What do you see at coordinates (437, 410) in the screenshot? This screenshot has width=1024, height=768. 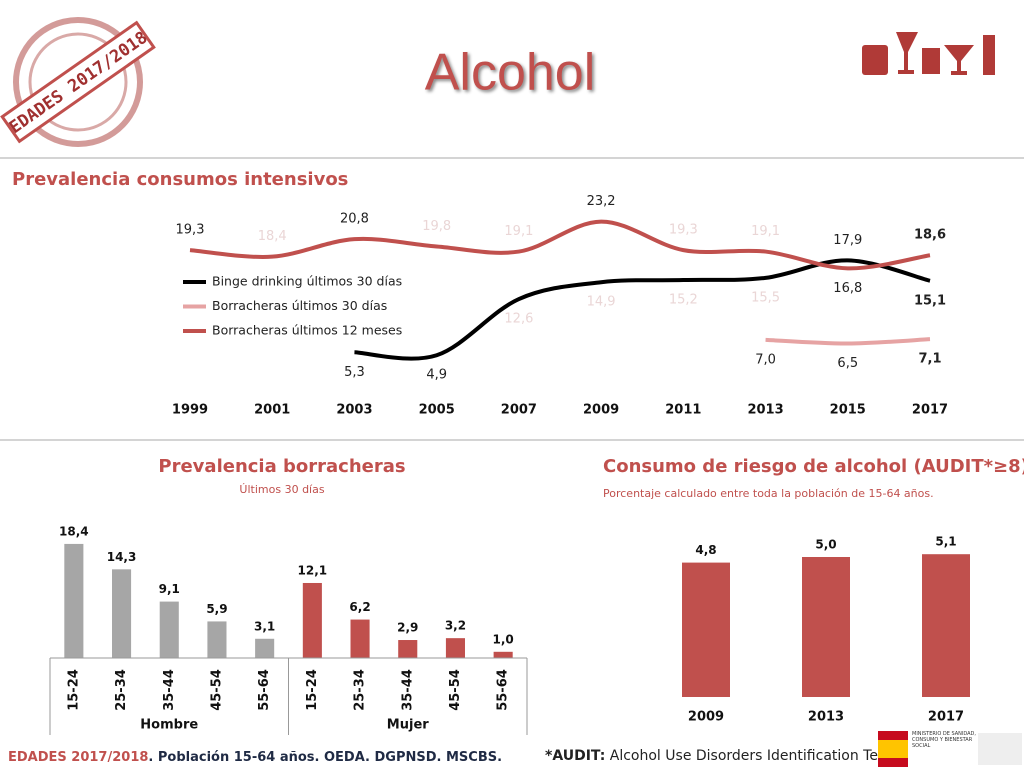 I see `x-tick-label: 2005` at bounding box center [437, 410].